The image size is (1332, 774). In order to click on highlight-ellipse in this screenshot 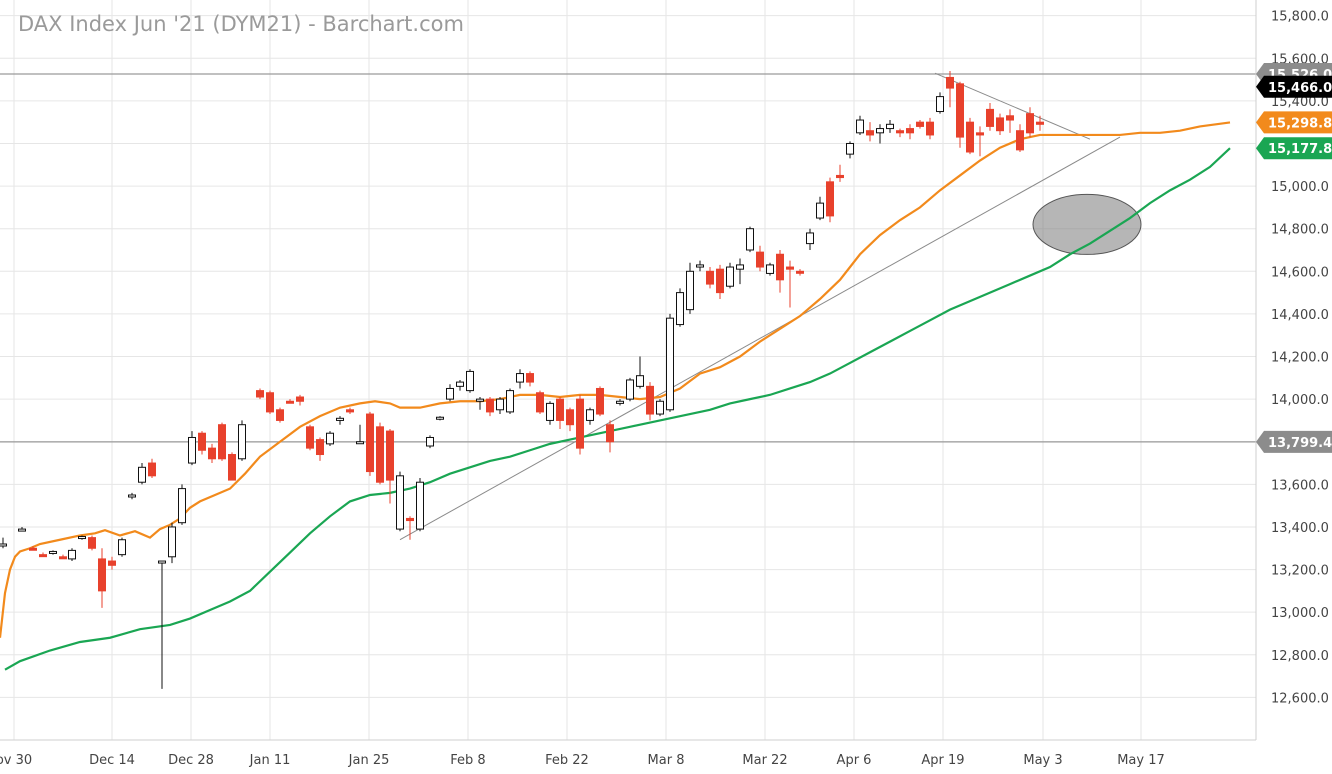, I will do `click(1087, 224)`.